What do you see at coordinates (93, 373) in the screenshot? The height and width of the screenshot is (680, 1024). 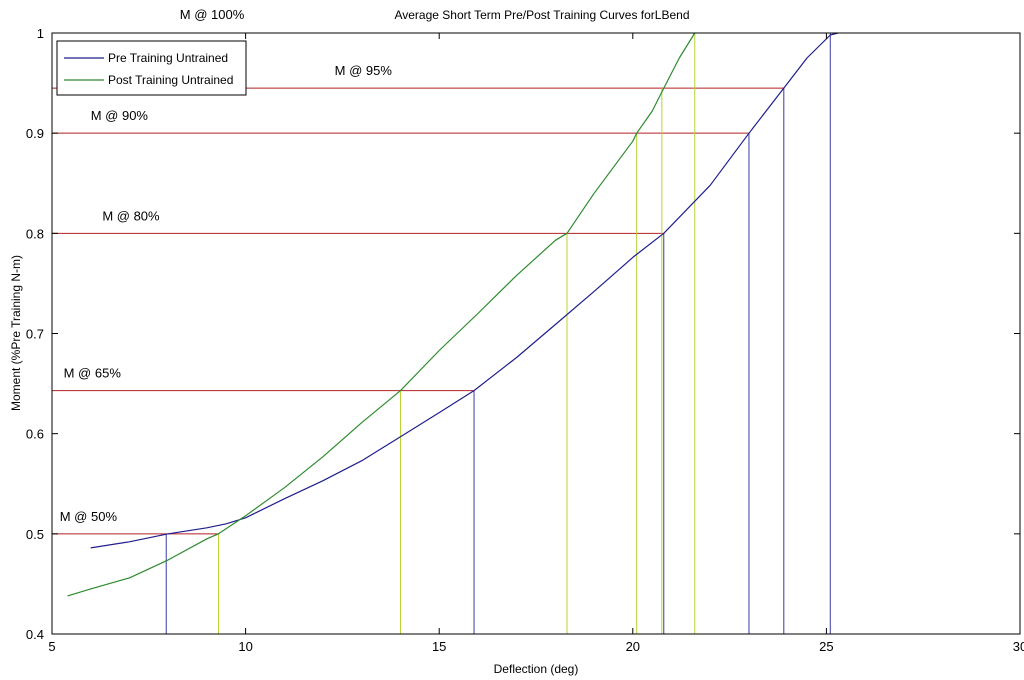 I see `reference-label: M @ 65%` at bounding box center [93, 373].